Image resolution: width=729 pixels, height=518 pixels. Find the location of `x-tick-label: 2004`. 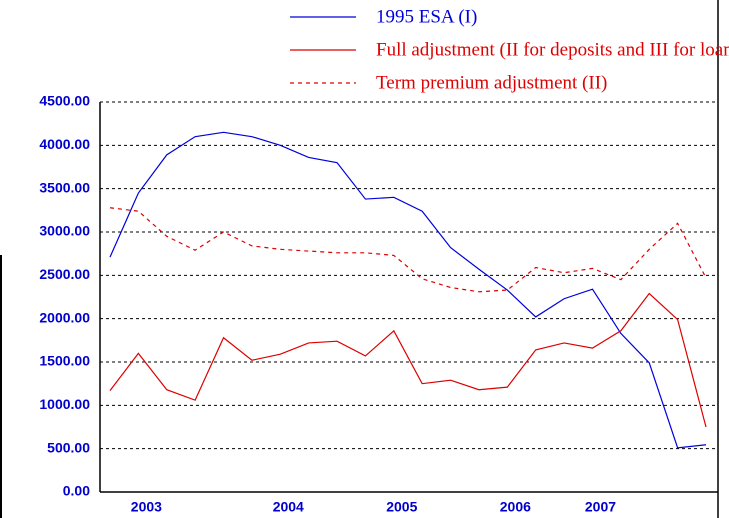

x-tick-label: 2004 is located at coordinates (288, 507).